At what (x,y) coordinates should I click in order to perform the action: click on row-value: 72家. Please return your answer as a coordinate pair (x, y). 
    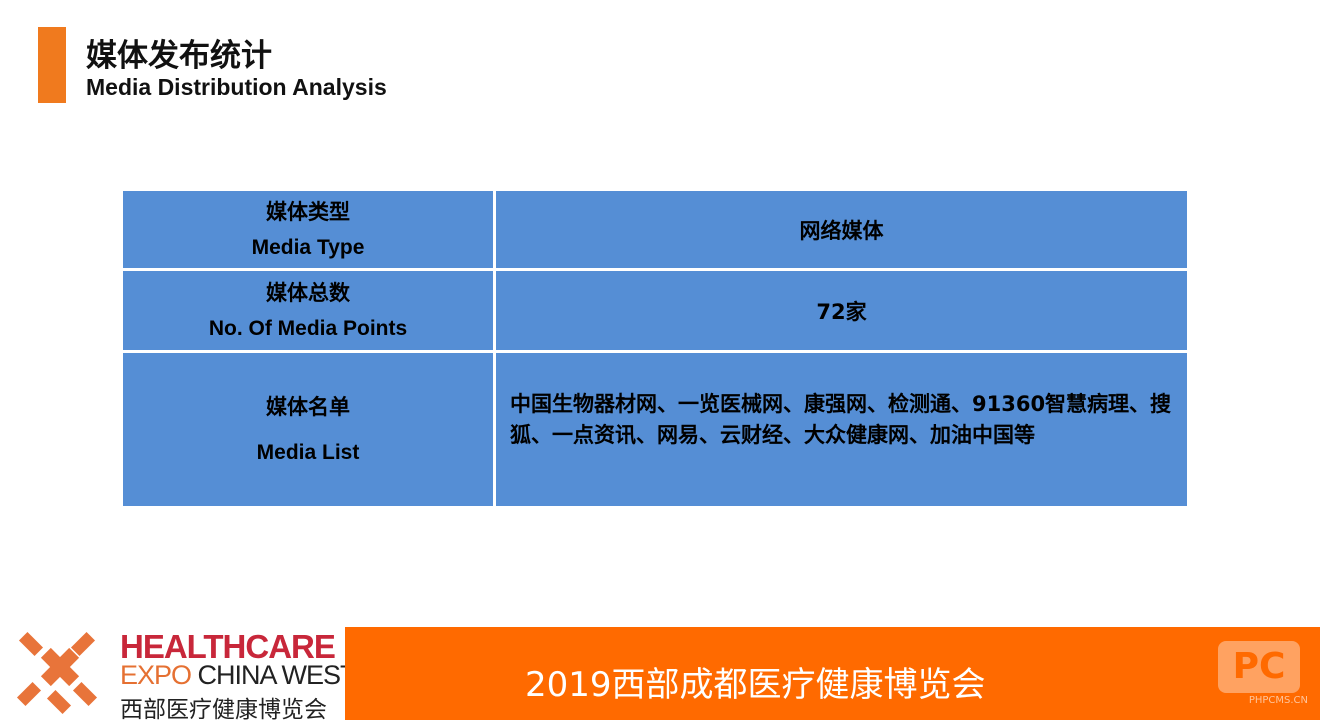
    Looking at the image, I should click on (841, 310).